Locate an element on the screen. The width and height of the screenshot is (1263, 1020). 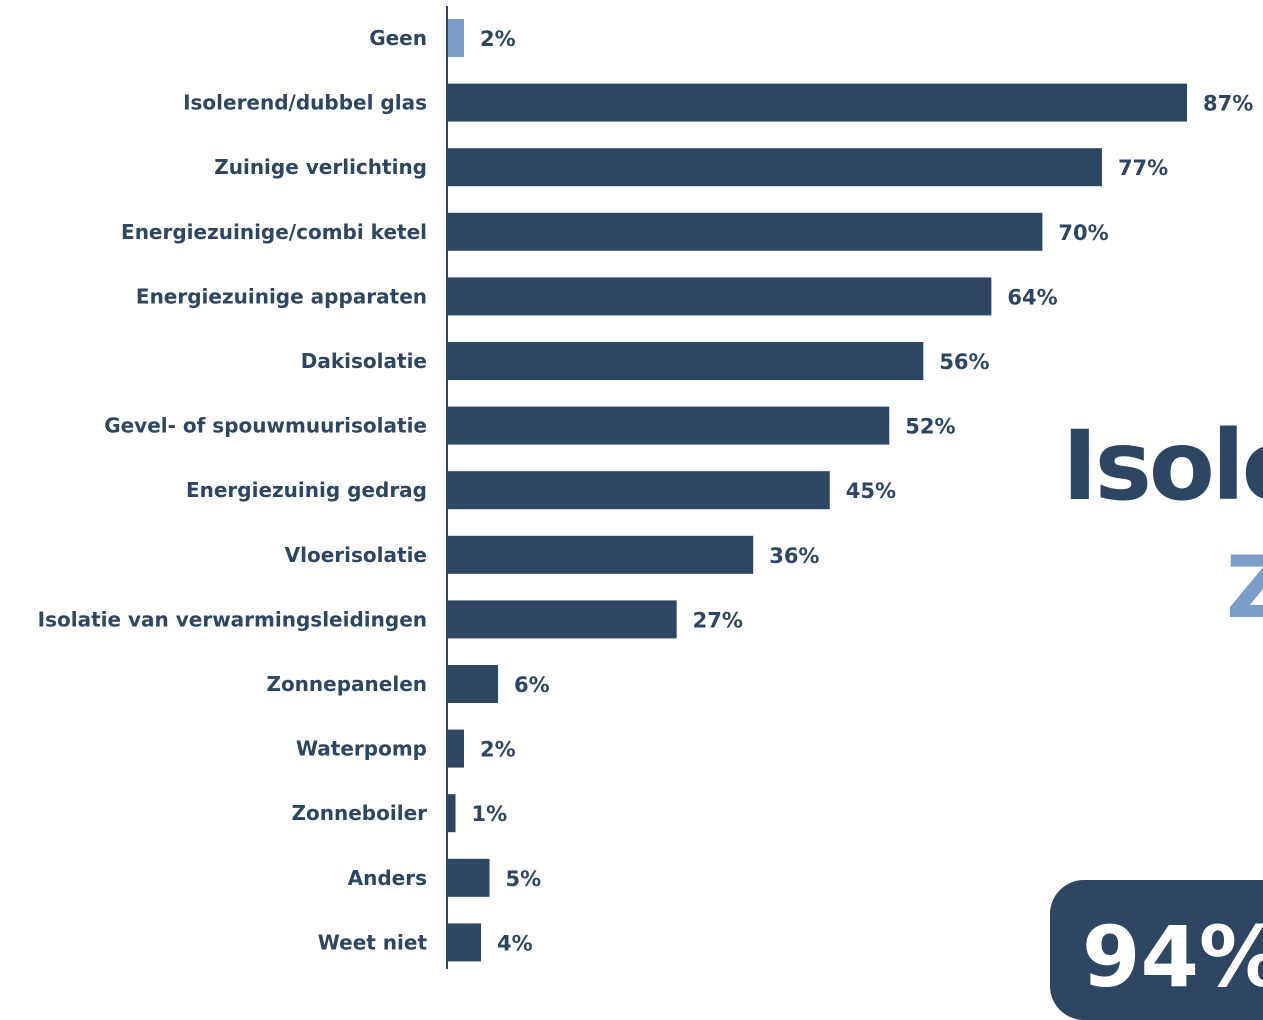
category-label-11: Waterpomp is located at coordinates (361, 749).